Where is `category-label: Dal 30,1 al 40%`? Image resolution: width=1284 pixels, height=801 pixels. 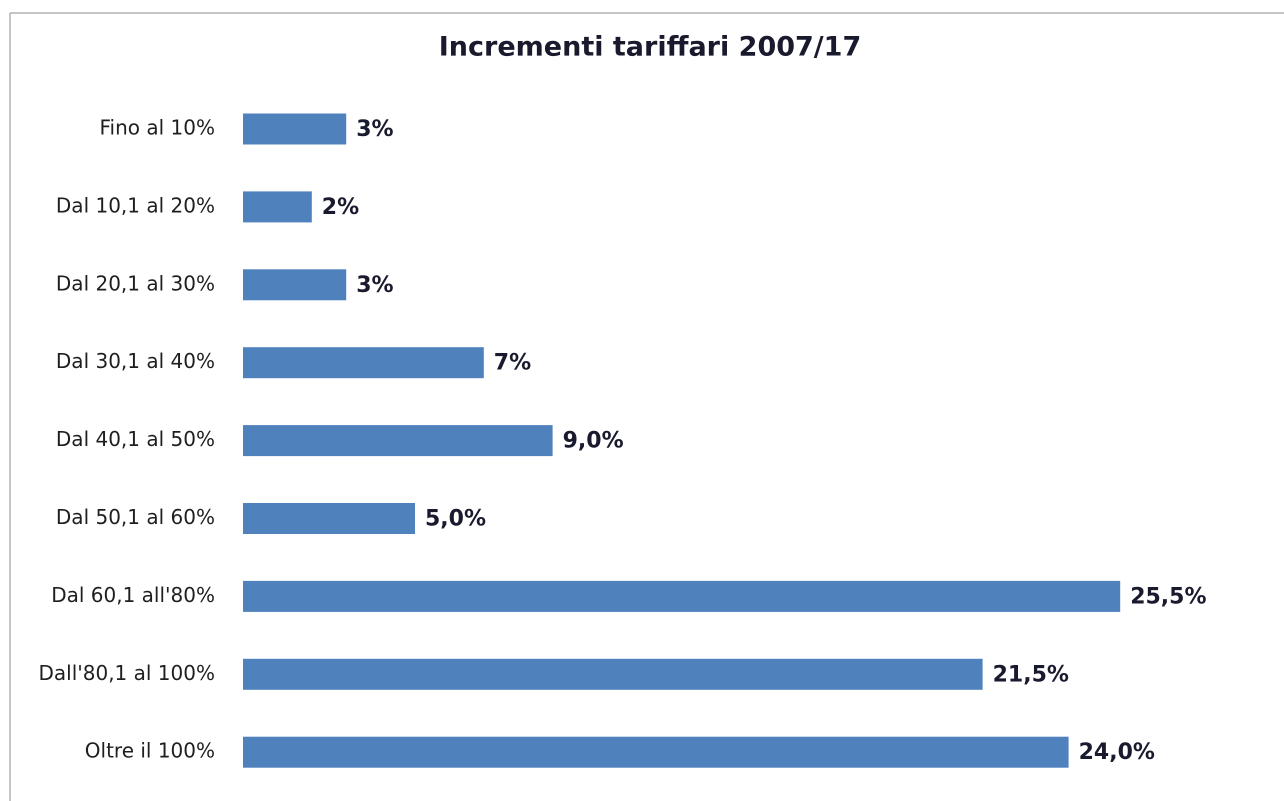 category-label: Dal 30,1 al 40% is located at coordinates (135, 361).